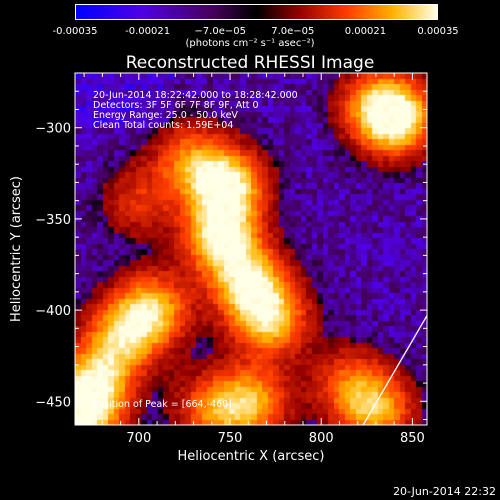  Describe the element at coordinates (444, 491) in the screenshot. I see `footer-timestamp: 20-Jun-2014 22:32` at that location.